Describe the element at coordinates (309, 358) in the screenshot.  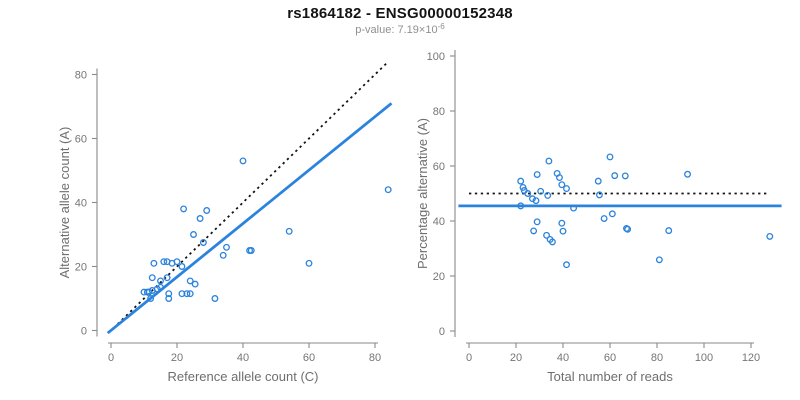
I see `left-x-tick-label: 60` at that location.